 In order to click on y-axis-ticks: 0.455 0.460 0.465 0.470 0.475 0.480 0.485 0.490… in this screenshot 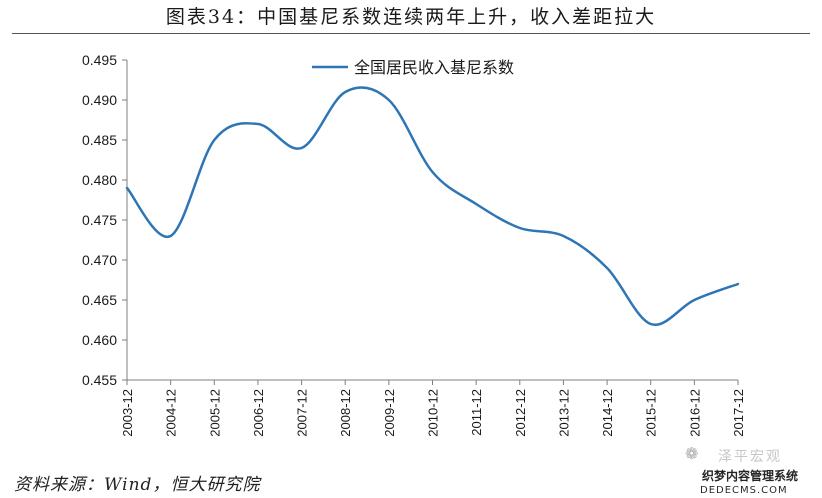, I will do `click(104, 220)`.